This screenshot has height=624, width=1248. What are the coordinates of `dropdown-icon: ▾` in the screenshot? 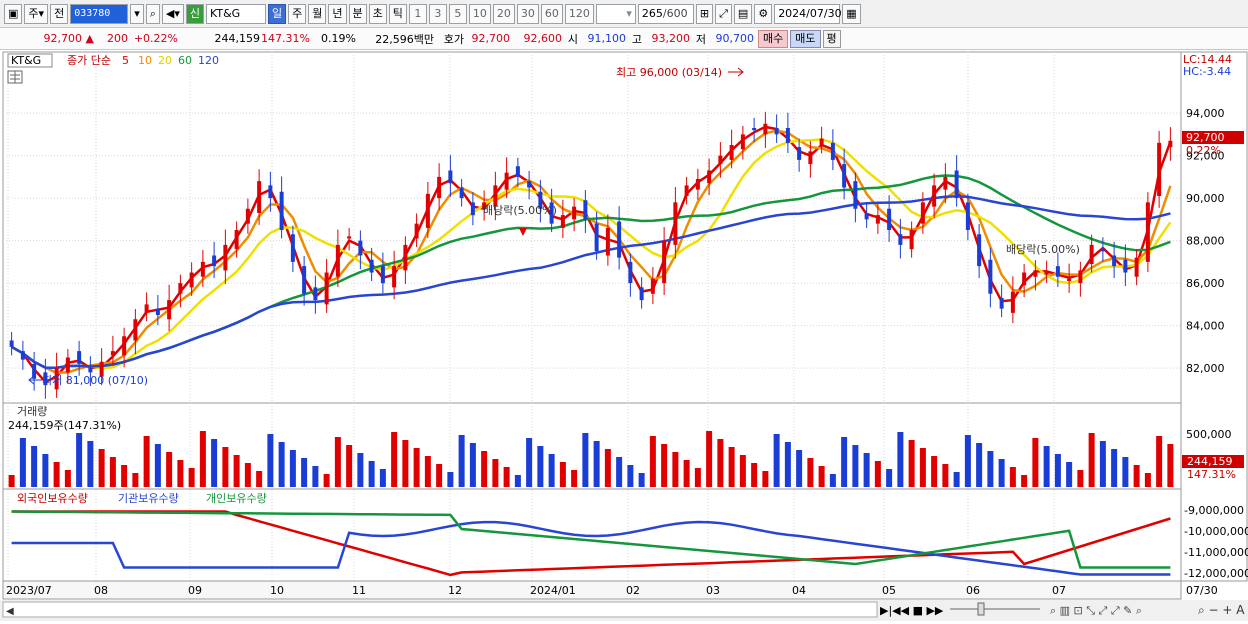 It's located at (137, 13).